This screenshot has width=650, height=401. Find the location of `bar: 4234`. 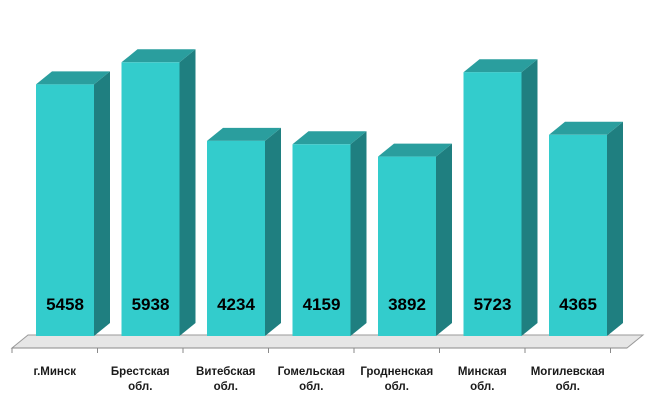

bar: 4234 is located at coordinates (244, 231).